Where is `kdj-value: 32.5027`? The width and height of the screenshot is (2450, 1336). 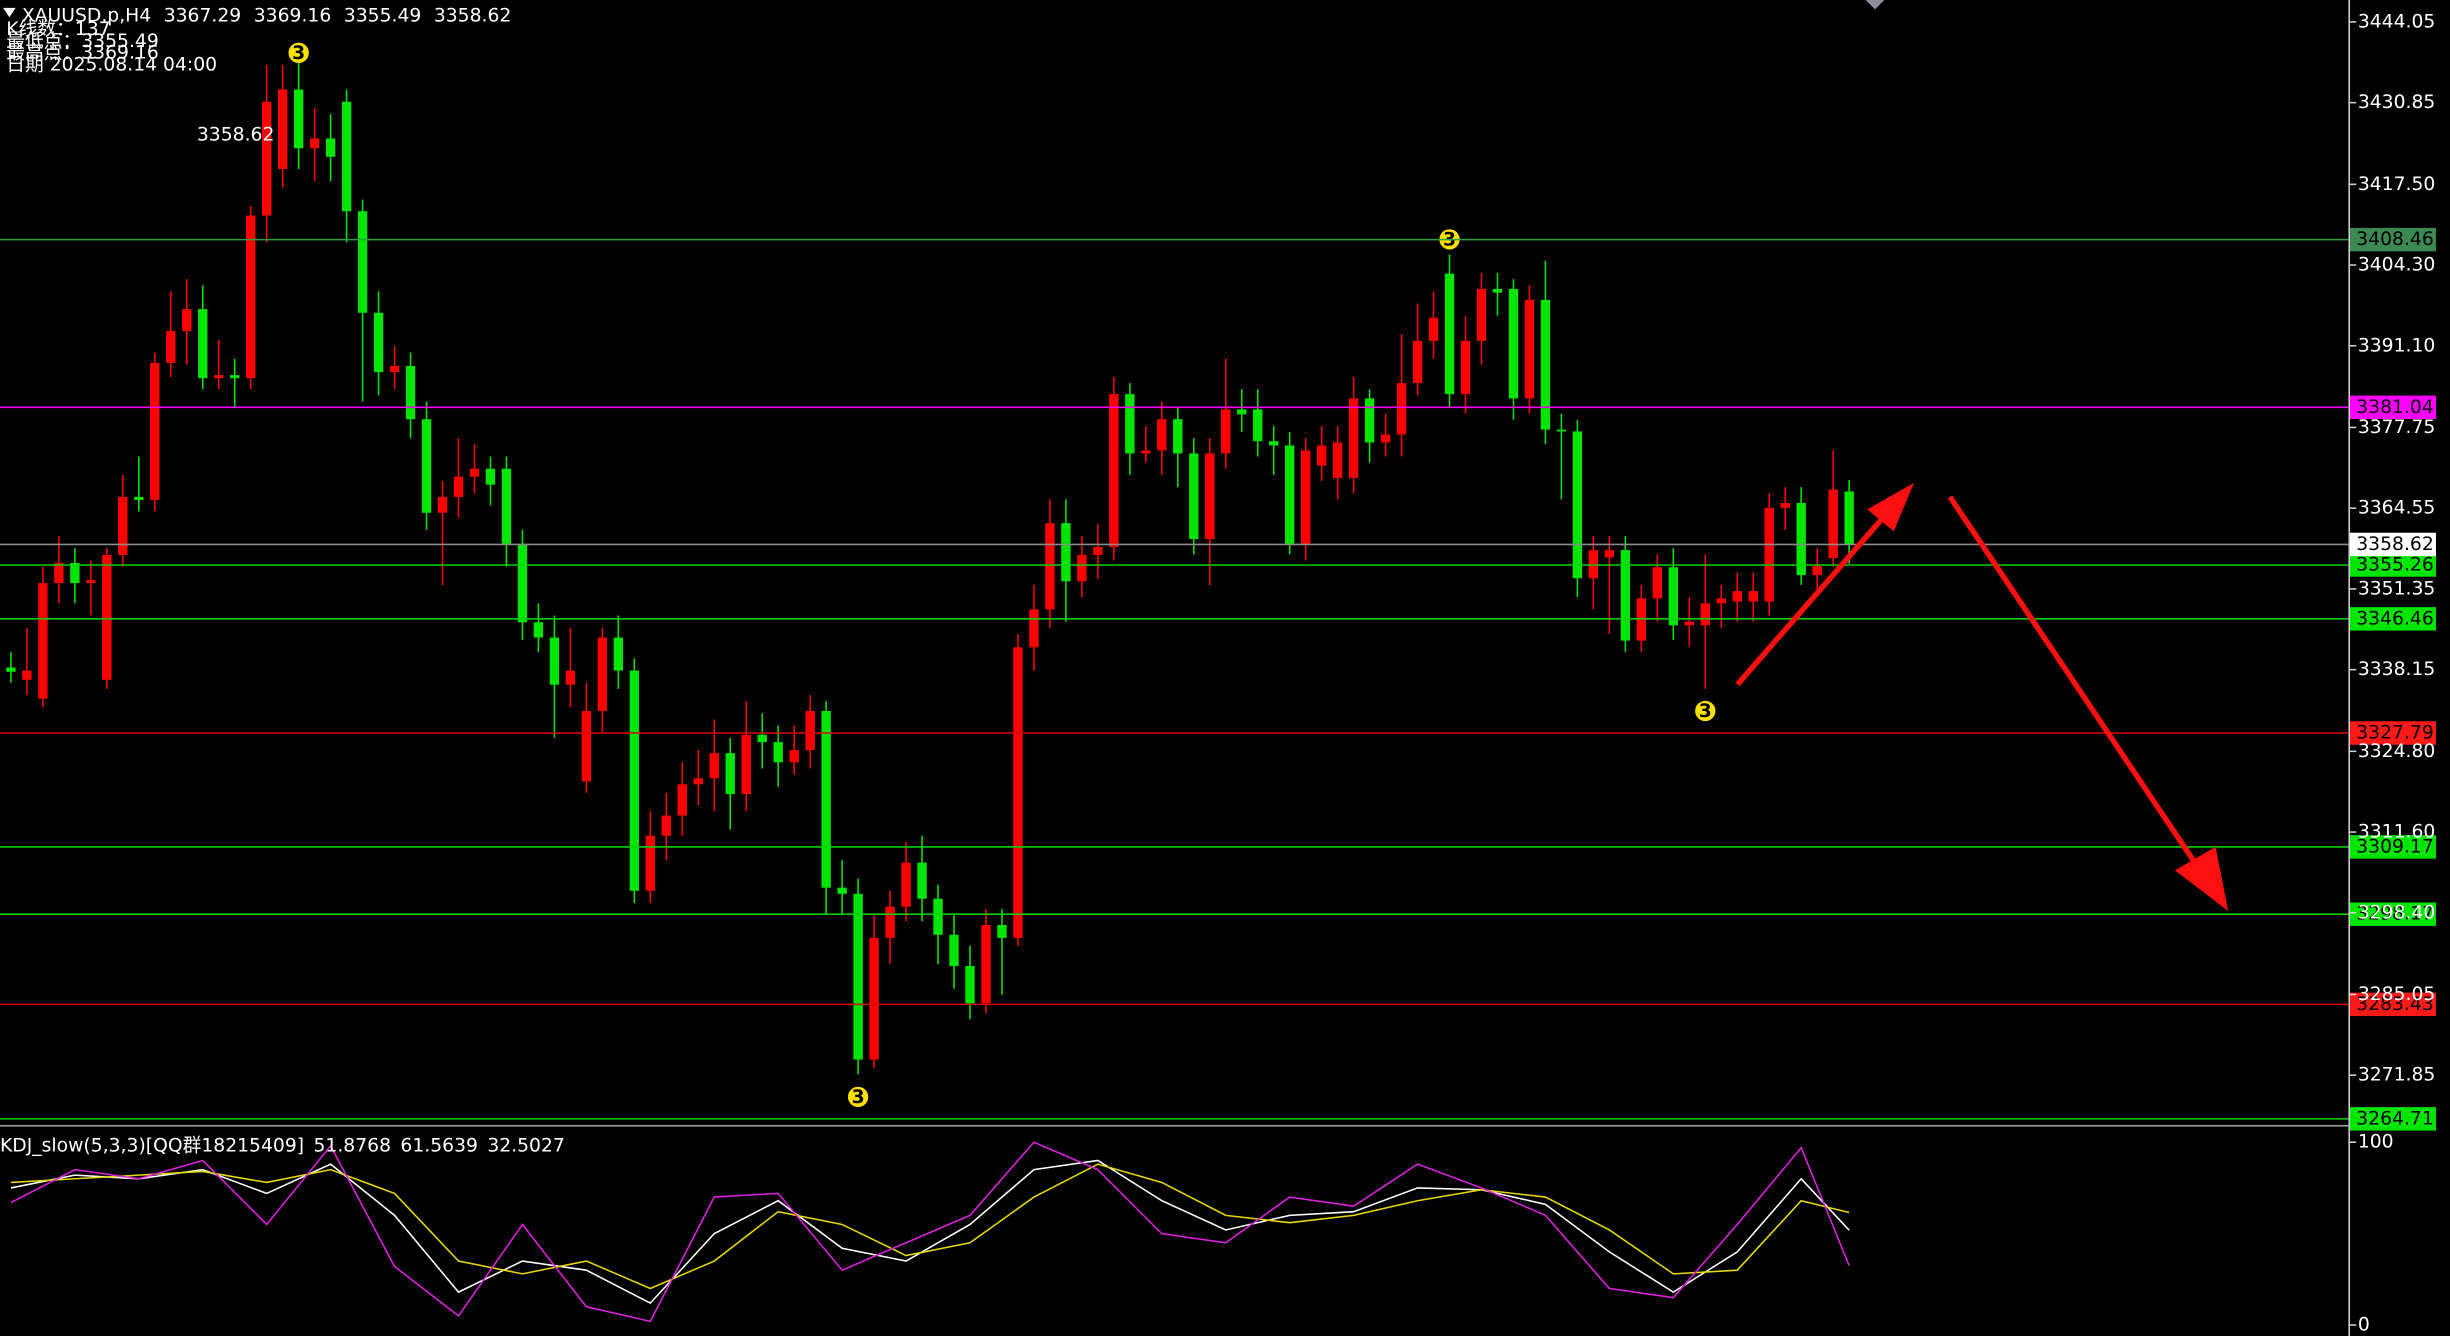 kdj-value: 32.5027 is located at coordinates (526, 1145).